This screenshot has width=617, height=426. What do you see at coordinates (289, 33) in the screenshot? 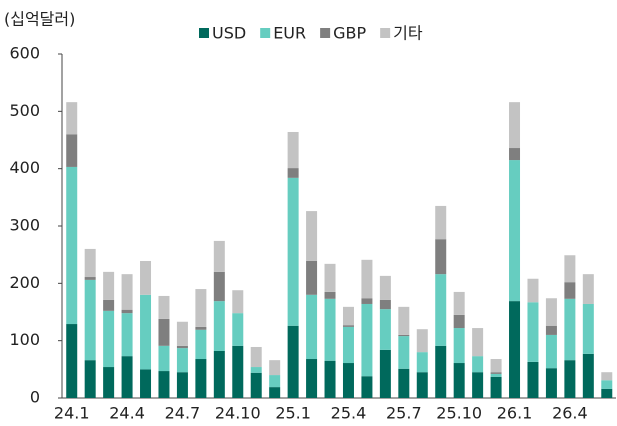
I see `legend-label: EUR` at bounding box center [289, 33].